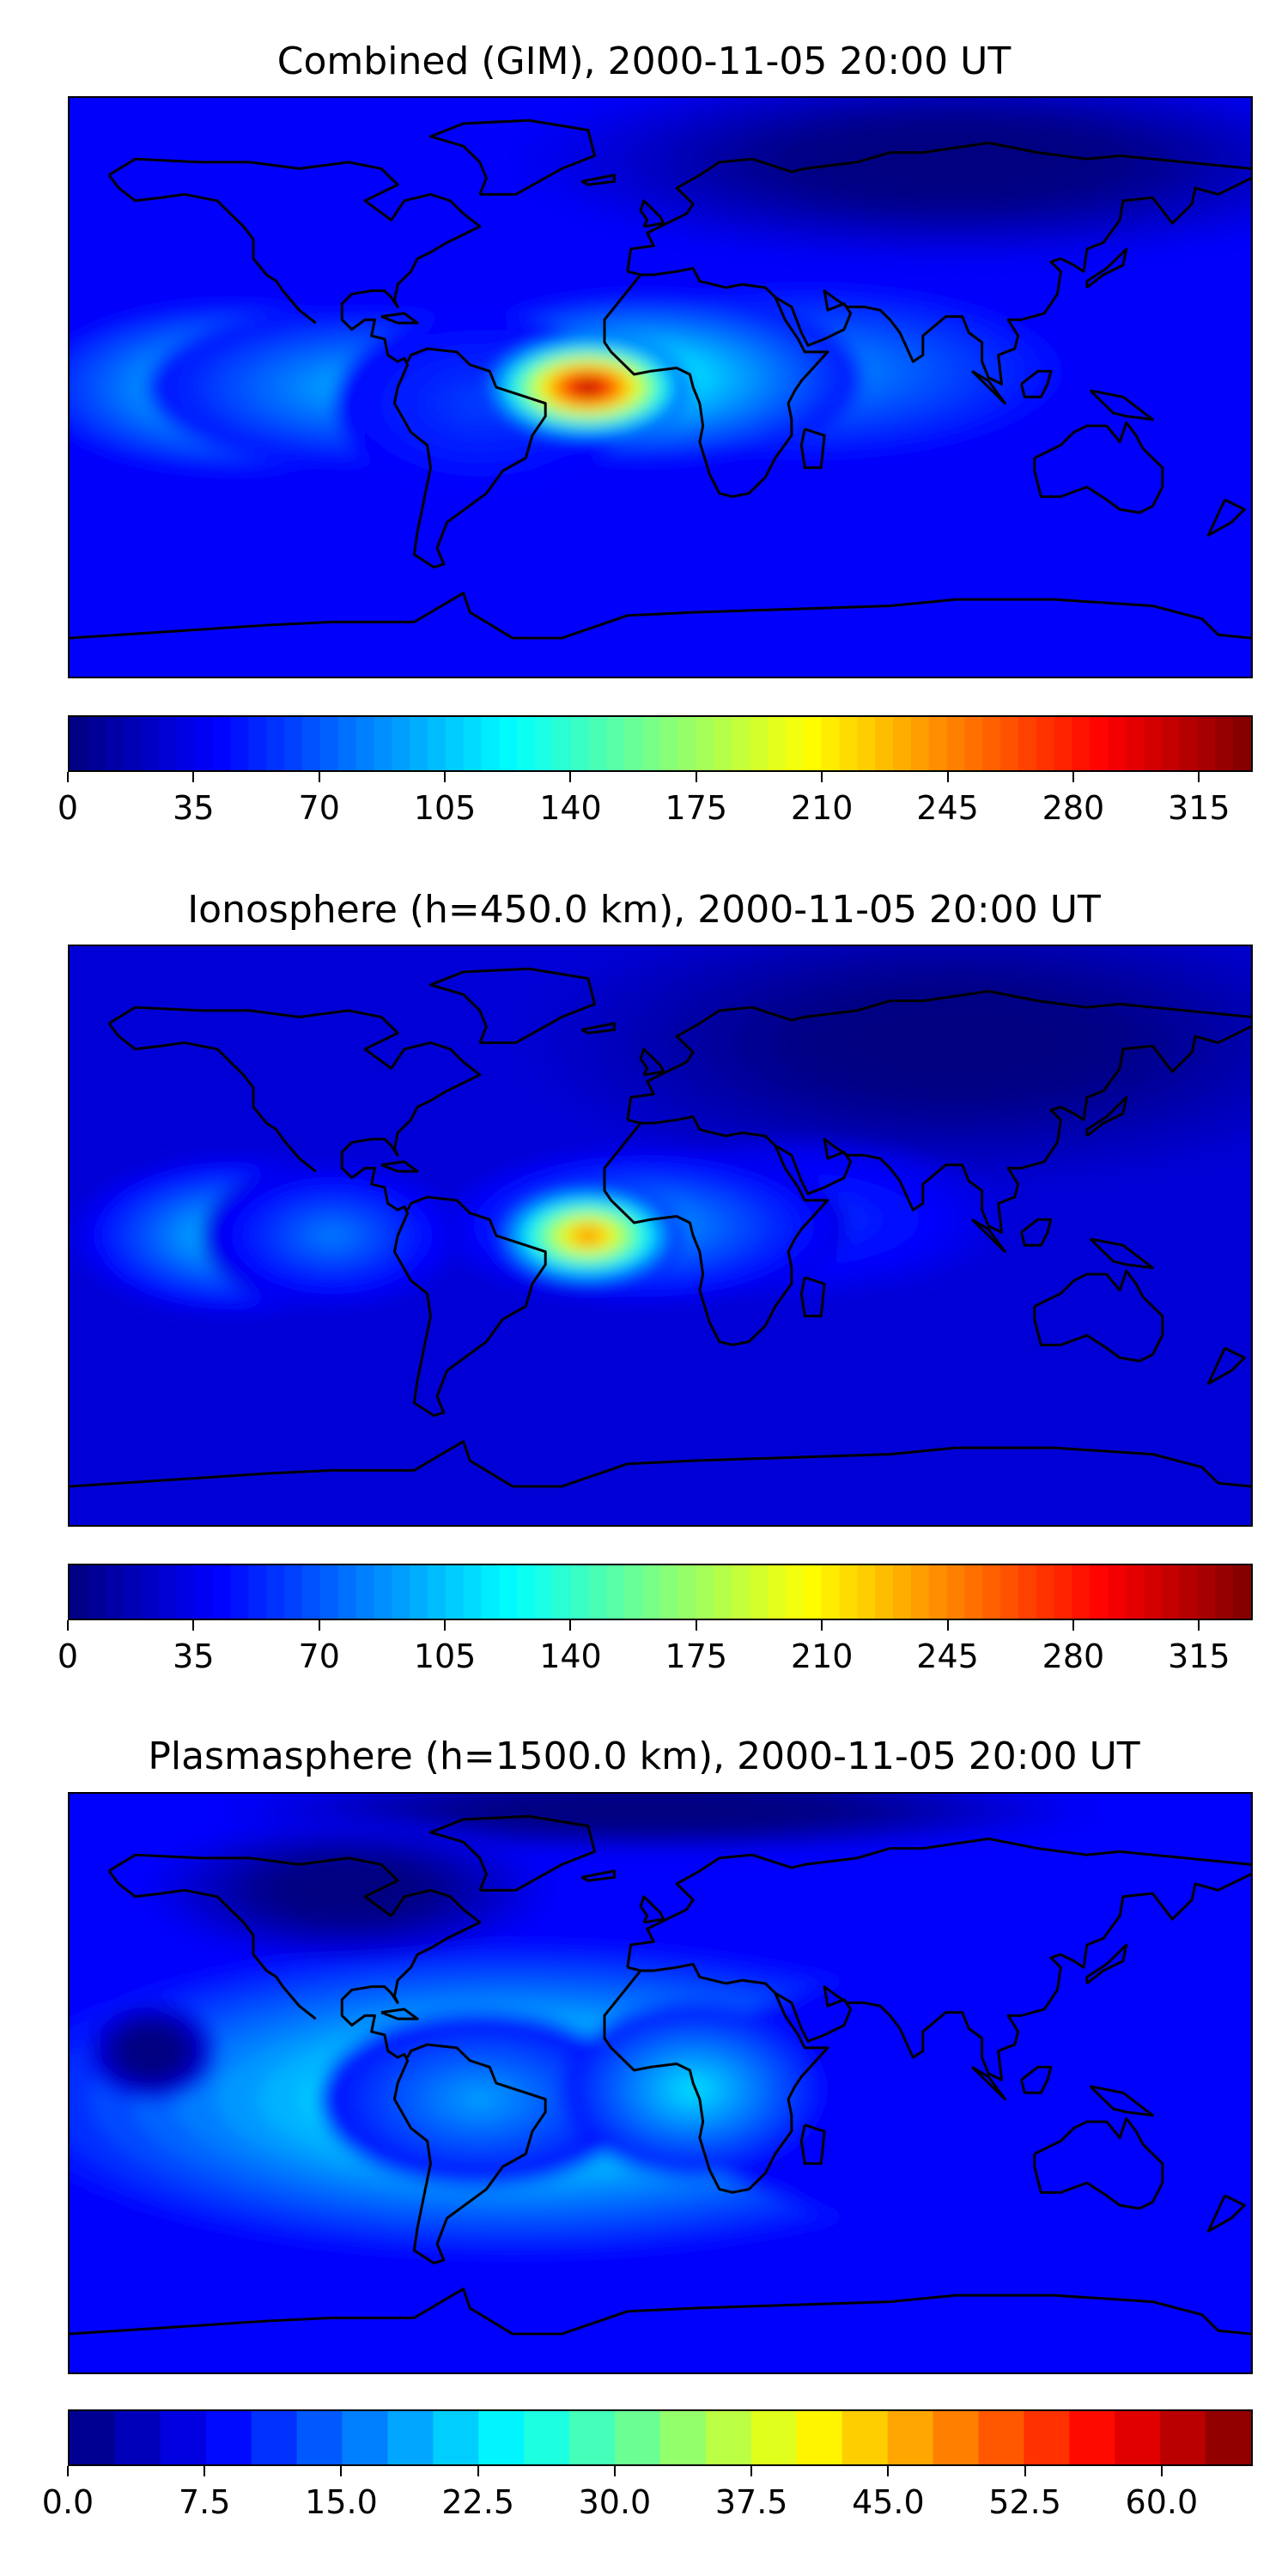  Describe the element at coordinates (194, 808) in the screenshot. I see `colorbar-tick-label: 35` at that location.